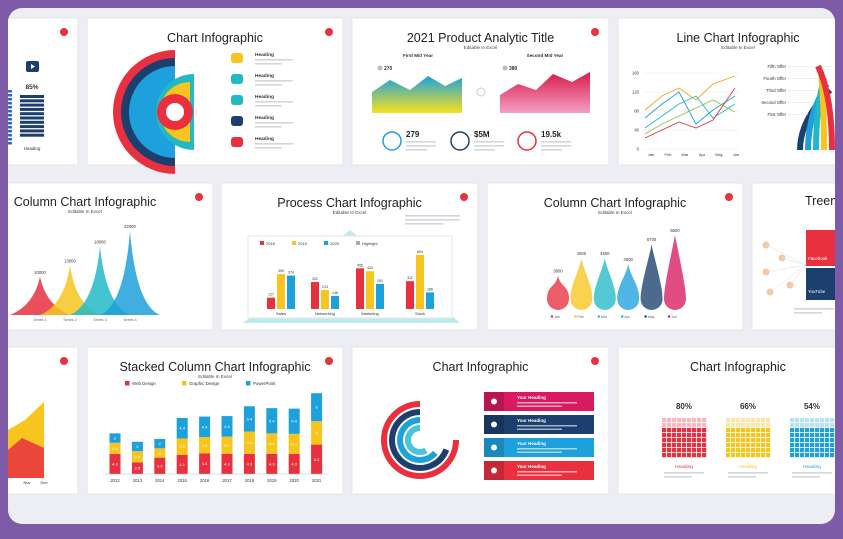  Describe the element at coordinates (627, 317) in the screenshot. I see `category-label: Apr` at that location.